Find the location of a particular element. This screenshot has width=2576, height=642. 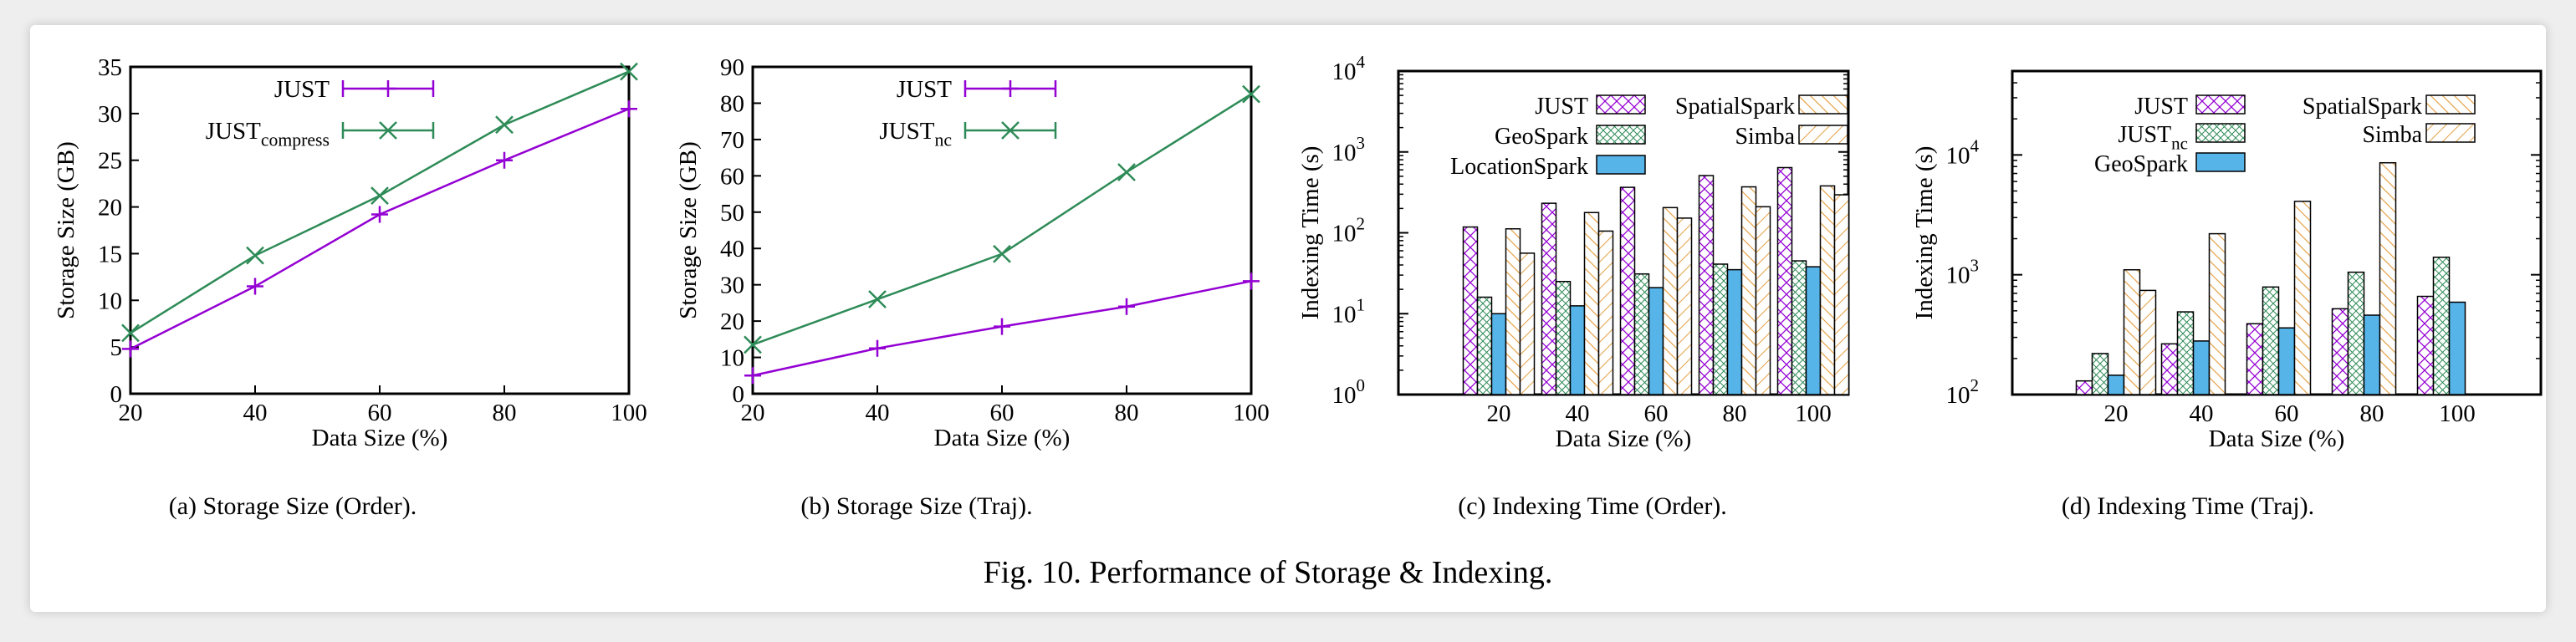

y-tick-label: 70 is located at coordinates (732, 140).